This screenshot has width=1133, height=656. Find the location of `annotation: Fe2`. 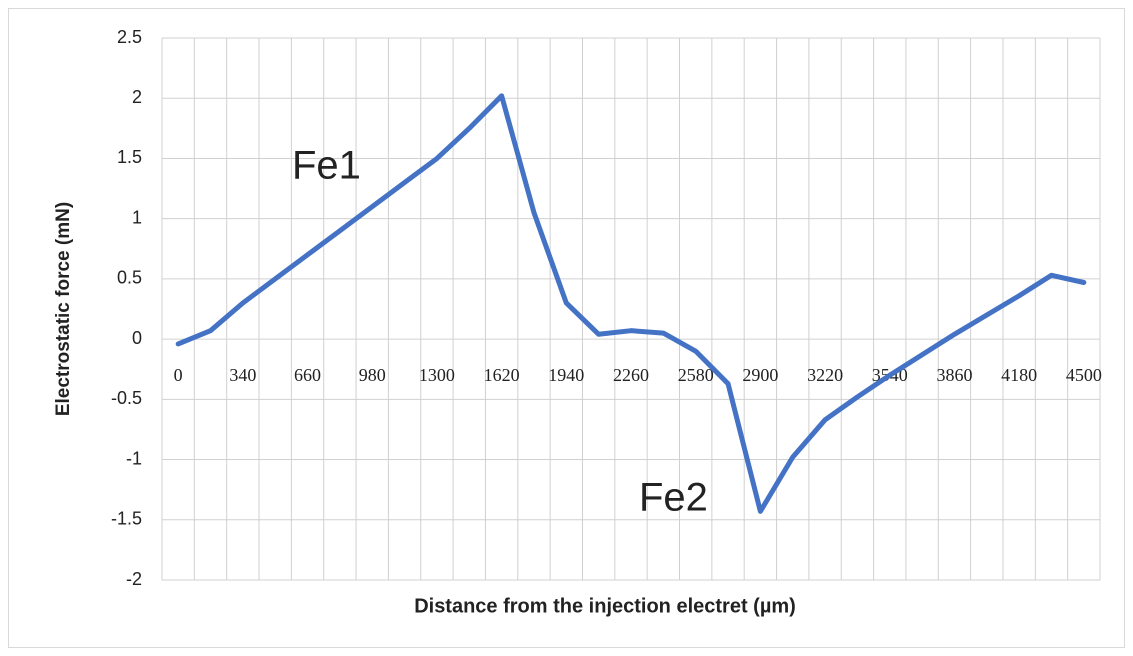

annotation: Fe2 is located at coordinates (673, 498).